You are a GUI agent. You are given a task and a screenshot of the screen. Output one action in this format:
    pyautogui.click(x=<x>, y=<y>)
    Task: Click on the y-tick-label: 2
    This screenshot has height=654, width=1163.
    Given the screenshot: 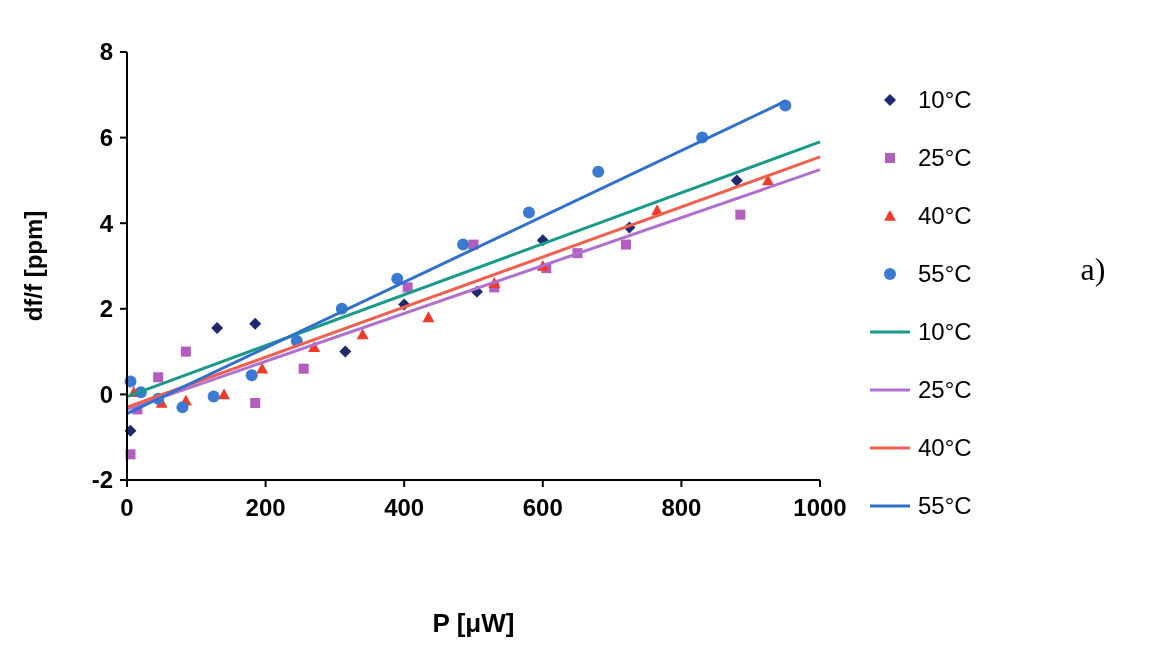 What is the action you would take?
    pyautogui.click(x=106, y=309)
    